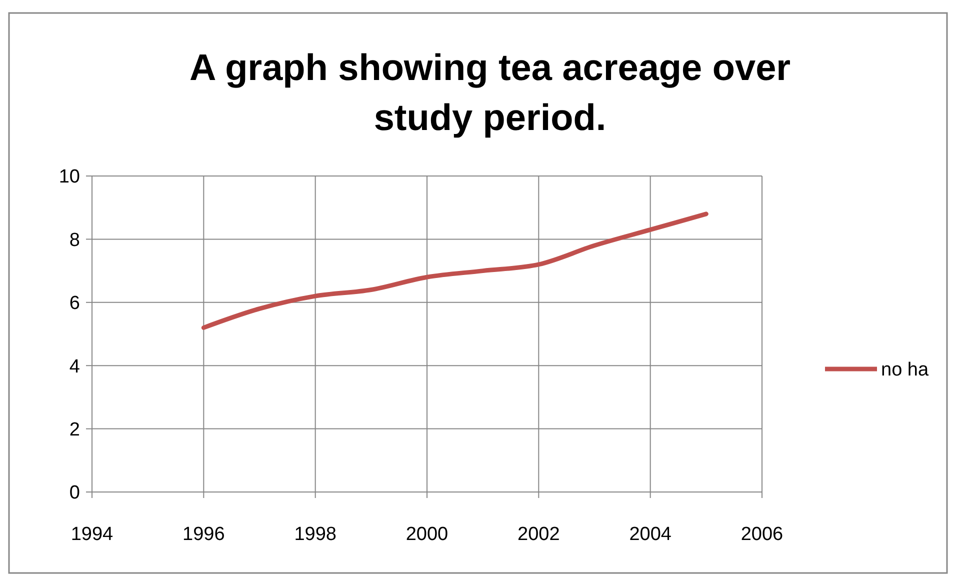 Image resolution: width=956 pixels, height=579 pixels. What do you see at coordinates (74, 303) in the screenshot?
I see `y-tick-label: 6` at bounding box center [74, 303].